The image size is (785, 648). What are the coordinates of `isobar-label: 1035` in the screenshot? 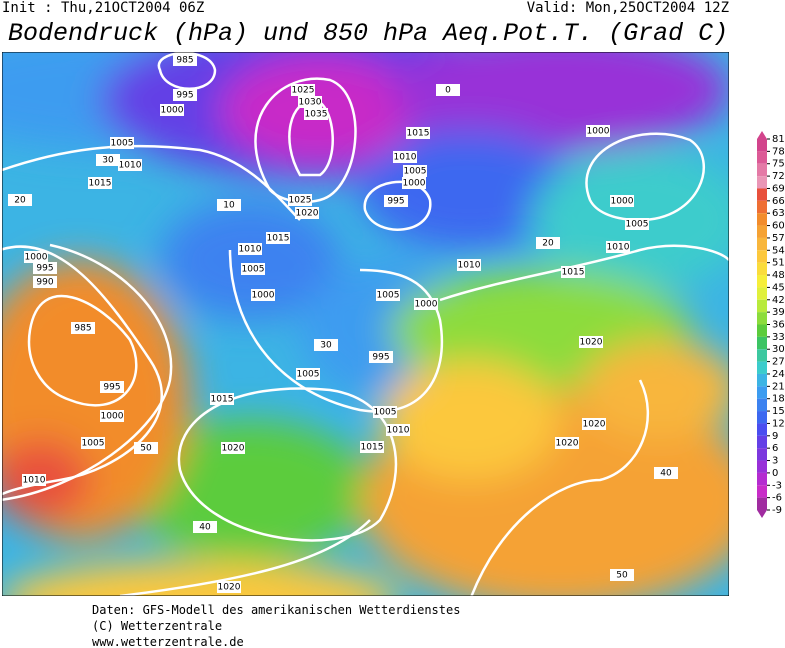 It's located at (316, 115).